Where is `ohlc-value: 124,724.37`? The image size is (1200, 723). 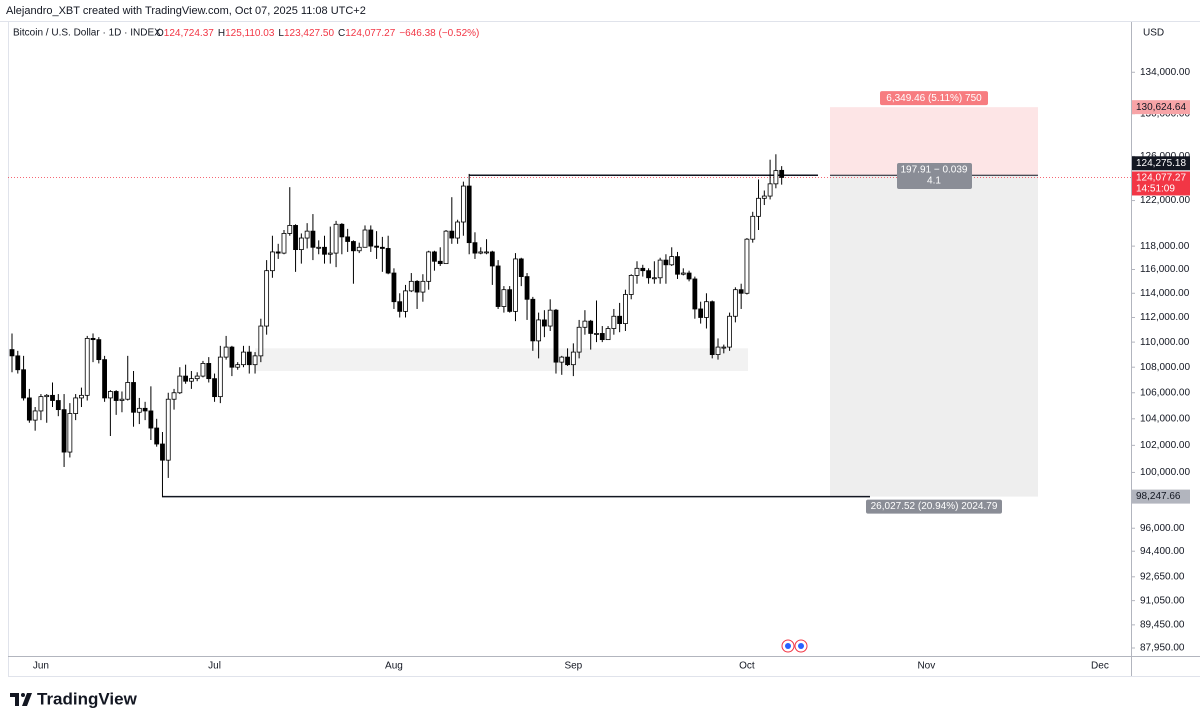
ohlc-value: 124,724.37 is located at coordinates (189, 33).